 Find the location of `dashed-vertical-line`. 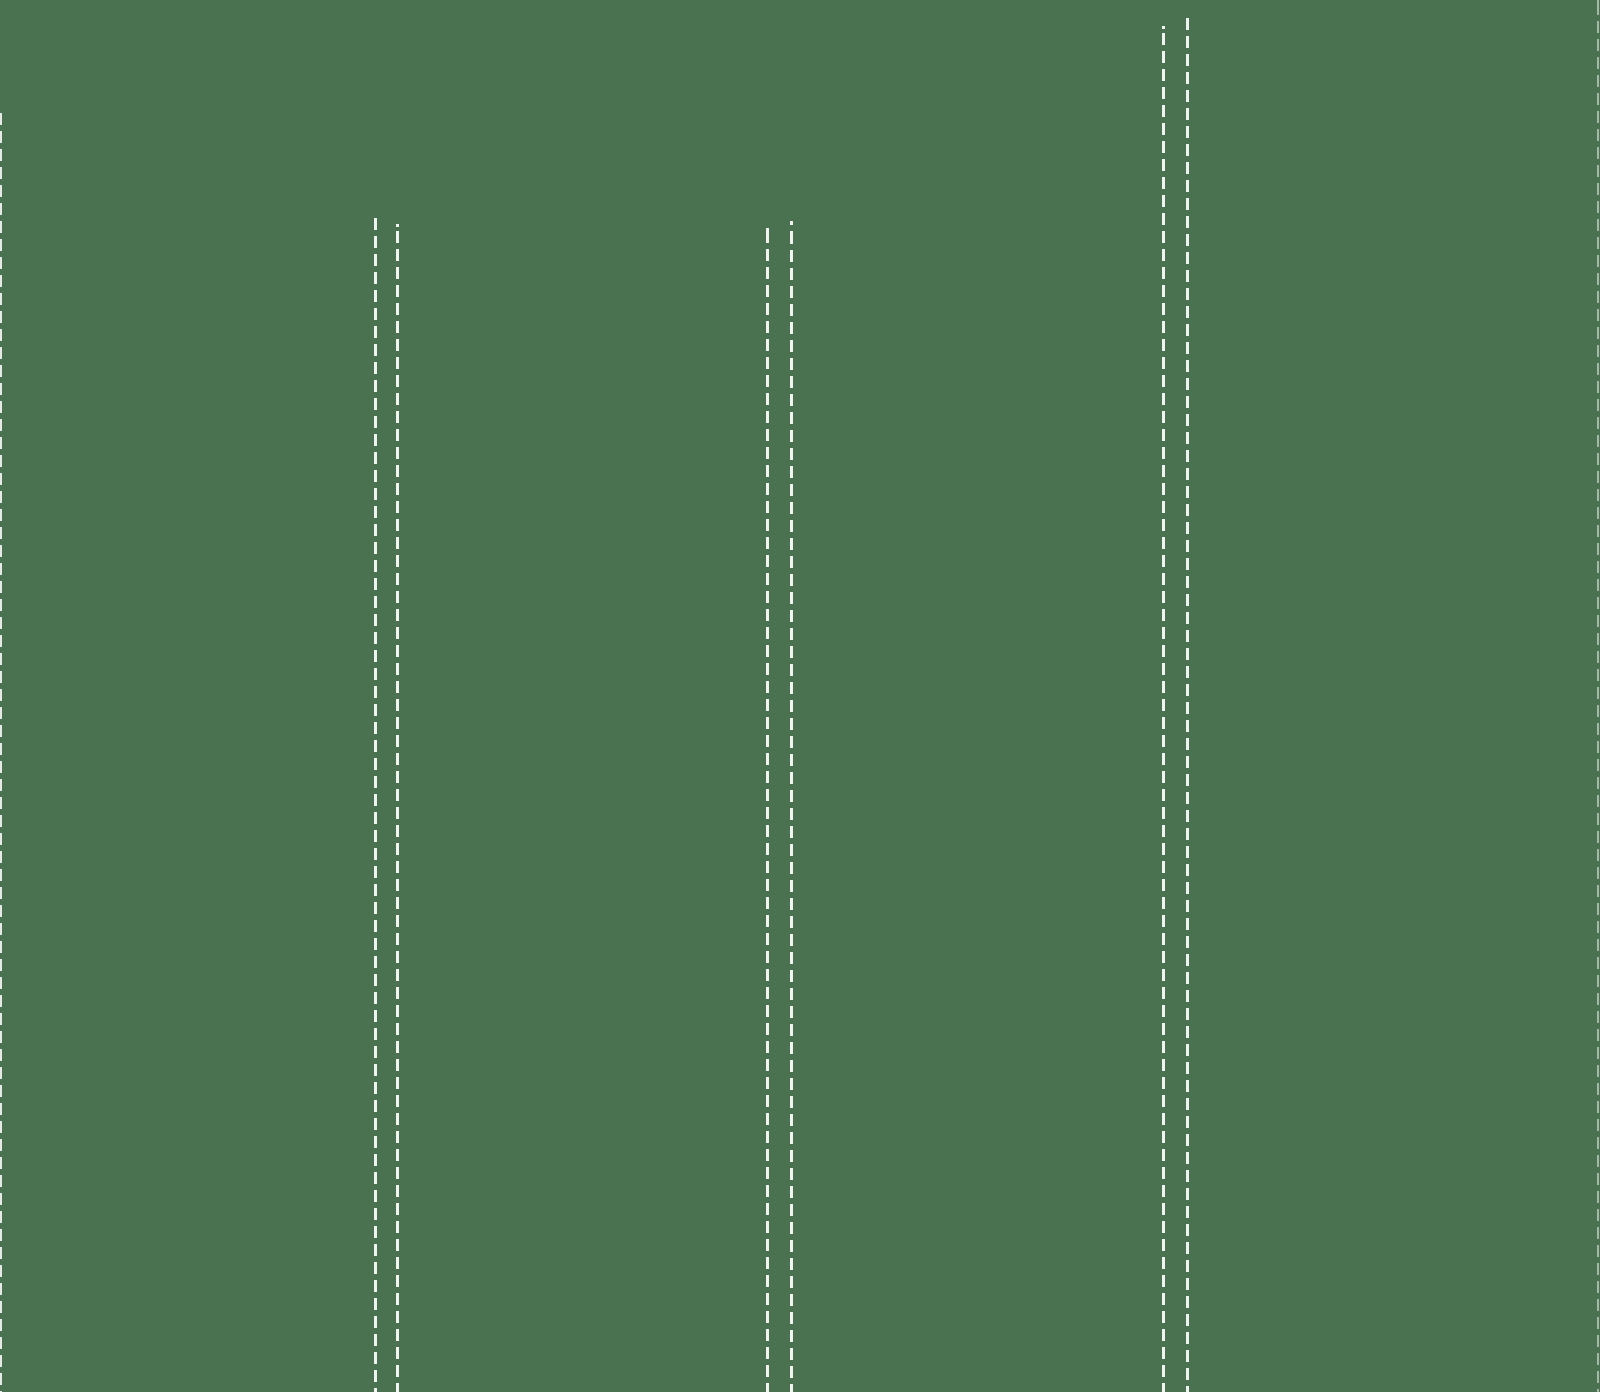

dashed-vertical-line is located at coordinates (1598, 696).